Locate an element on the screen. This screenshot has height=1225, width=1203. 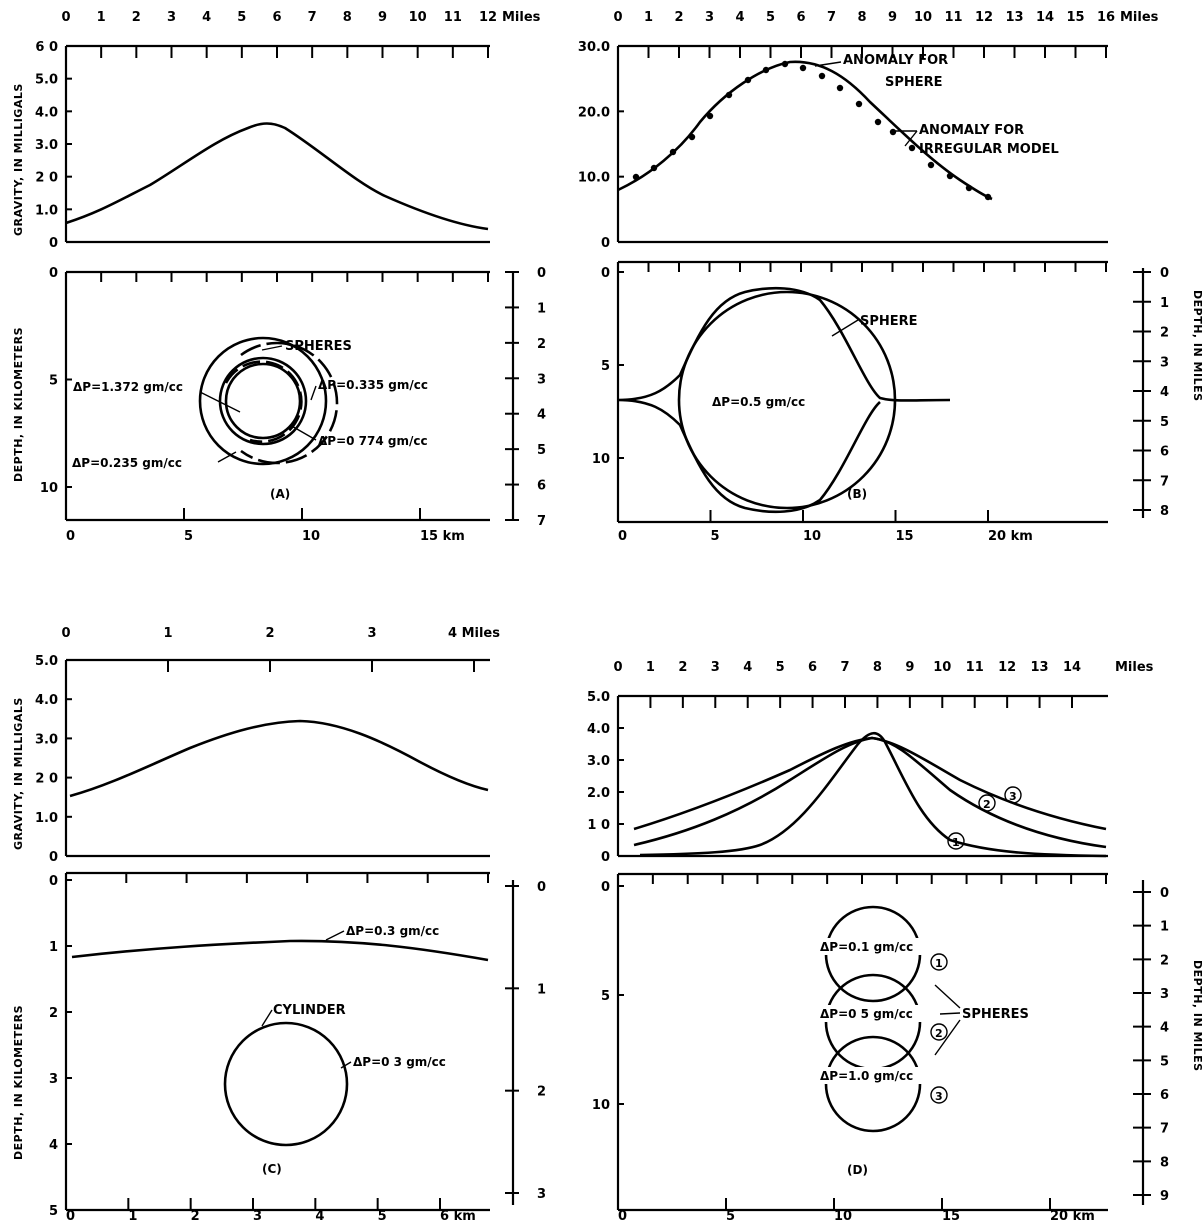
panel-c-gravity-axis: 5.0 4.0 3.0 2 0 1.0 0 GRAVITY, IN MILLIGALS is located at coordinates (251, 759).